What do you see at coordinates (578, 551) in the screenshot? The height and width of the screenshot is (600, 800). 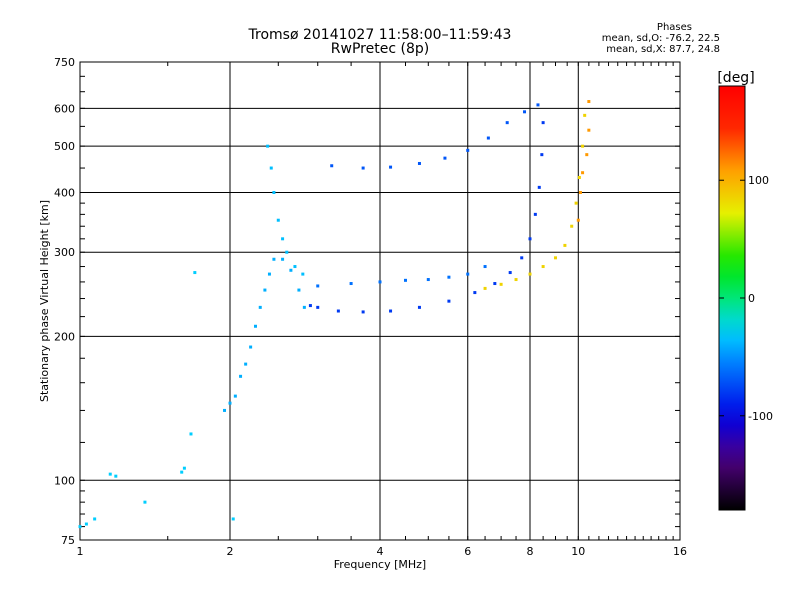 I see `x-tick-label: 10` at bounding box center [578, 551].